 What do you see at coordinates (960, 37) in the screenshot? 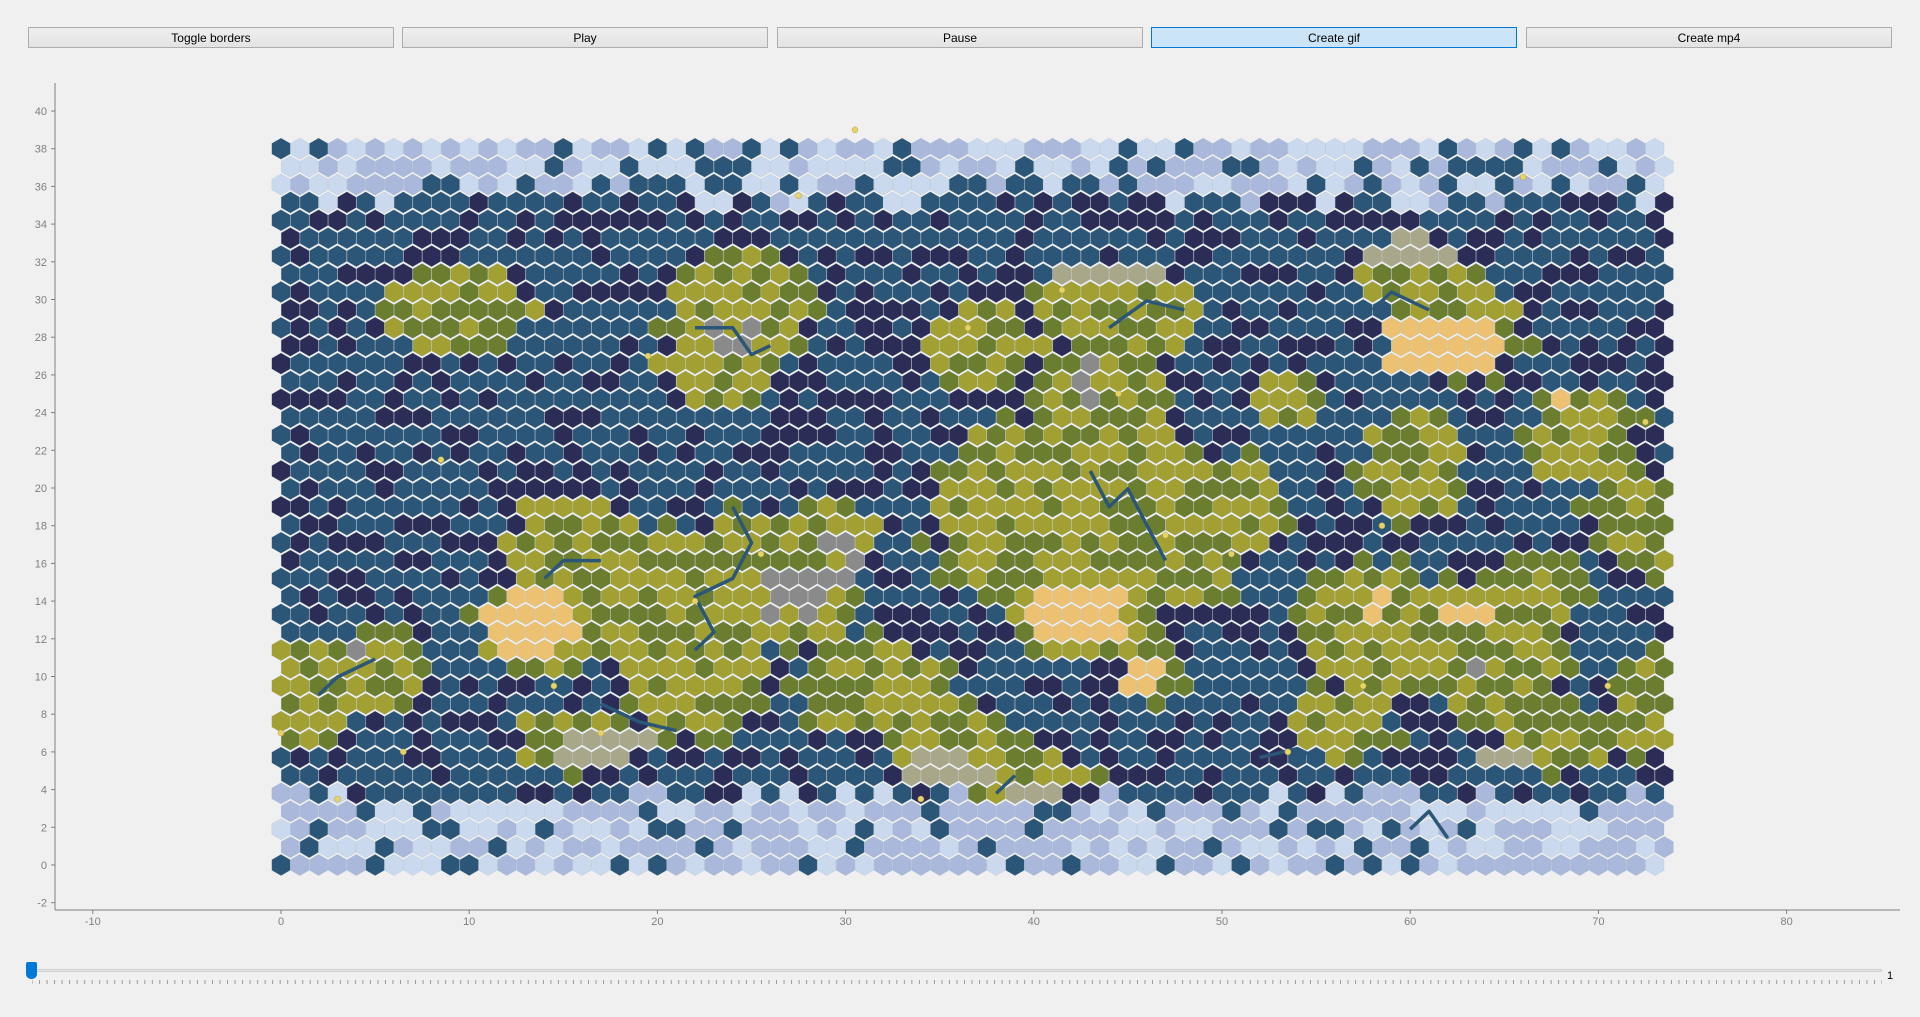
I see `pause-button: Pause` at bounding box center [960, 37].